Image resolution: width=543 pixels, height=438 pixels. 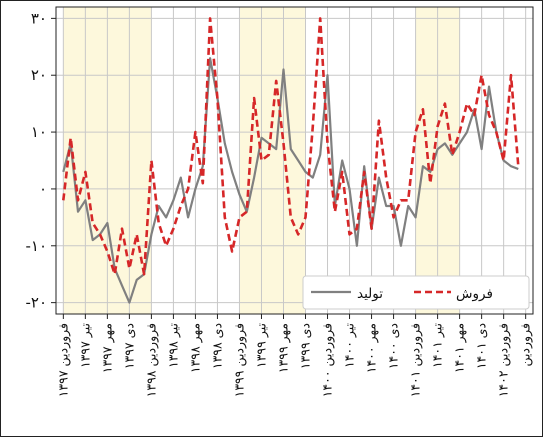 I want to click on x-tick-label: فروردین ۱۴۰۲, so click(x=504, y=360).